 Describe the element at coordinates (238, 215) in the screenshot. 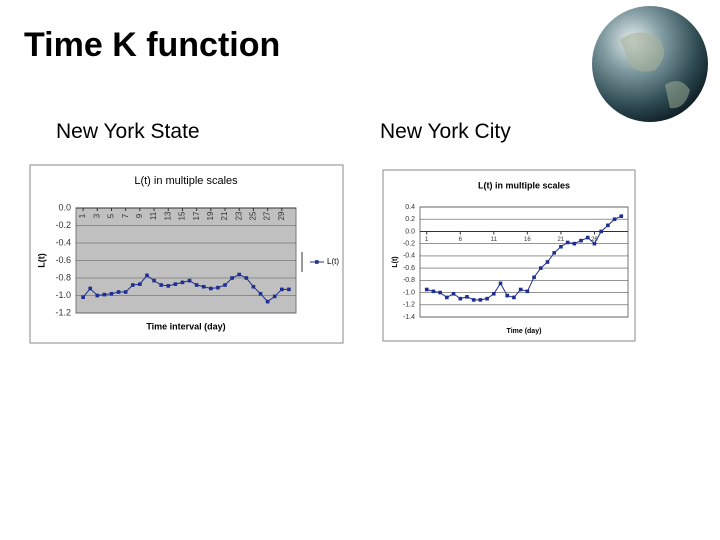

I see `x-tick-label: 23` at that location.